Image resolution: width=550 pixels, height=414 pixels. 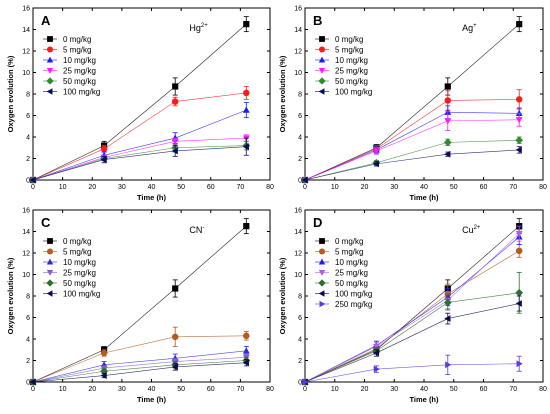 I want to click on y-tick-label: 2, so click(x=300, y=159).